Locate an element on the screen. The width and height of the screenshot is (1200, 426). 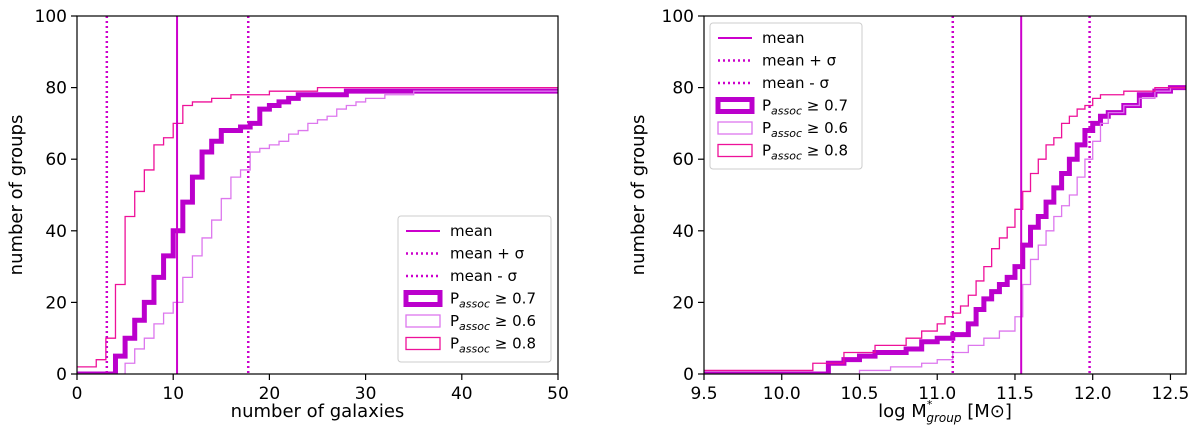
x-tick-label: 0 is located at coordinates (77, 394).